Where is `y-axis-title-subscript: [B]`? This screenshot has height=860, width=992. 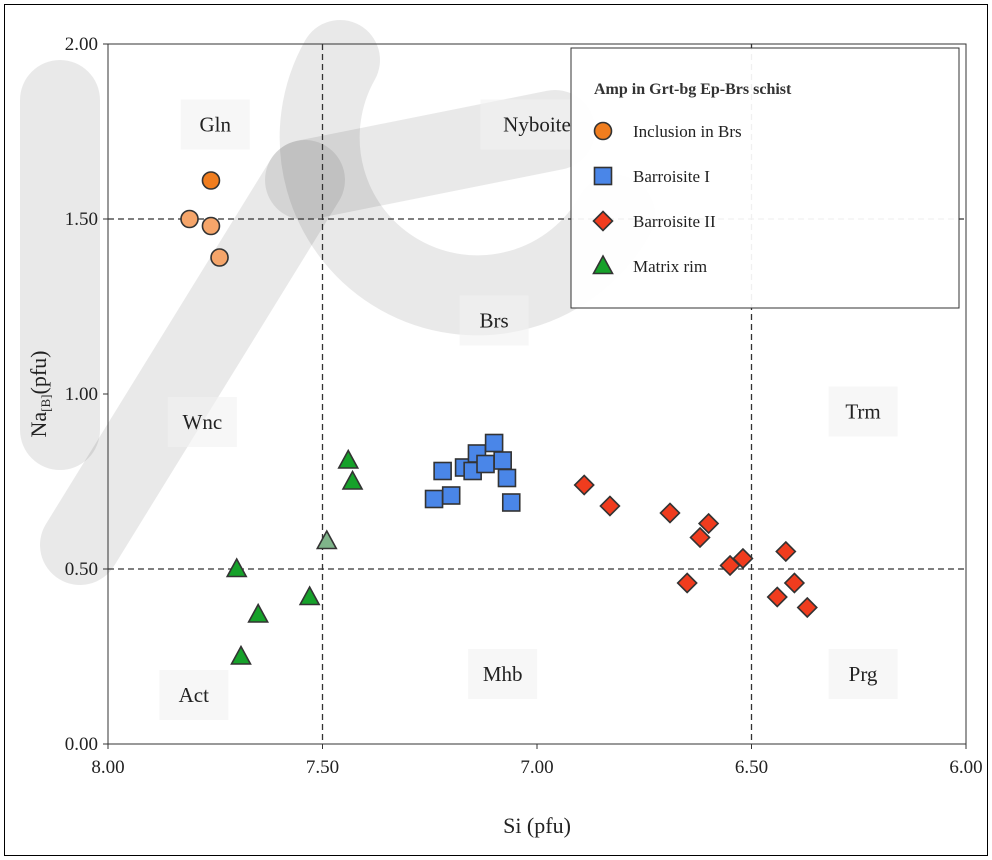
y-axis-title-subscript: [B] is located at coordinates (45, 402).